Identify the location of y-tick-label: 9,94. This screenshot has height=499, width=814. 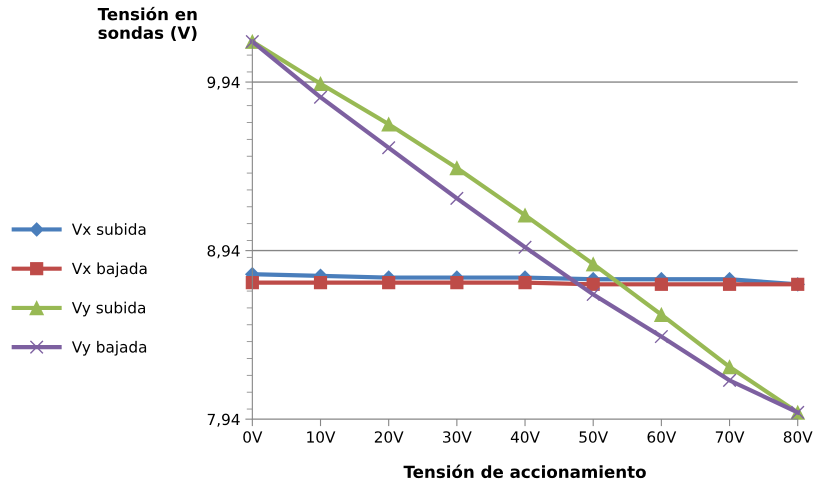
(223, 83).